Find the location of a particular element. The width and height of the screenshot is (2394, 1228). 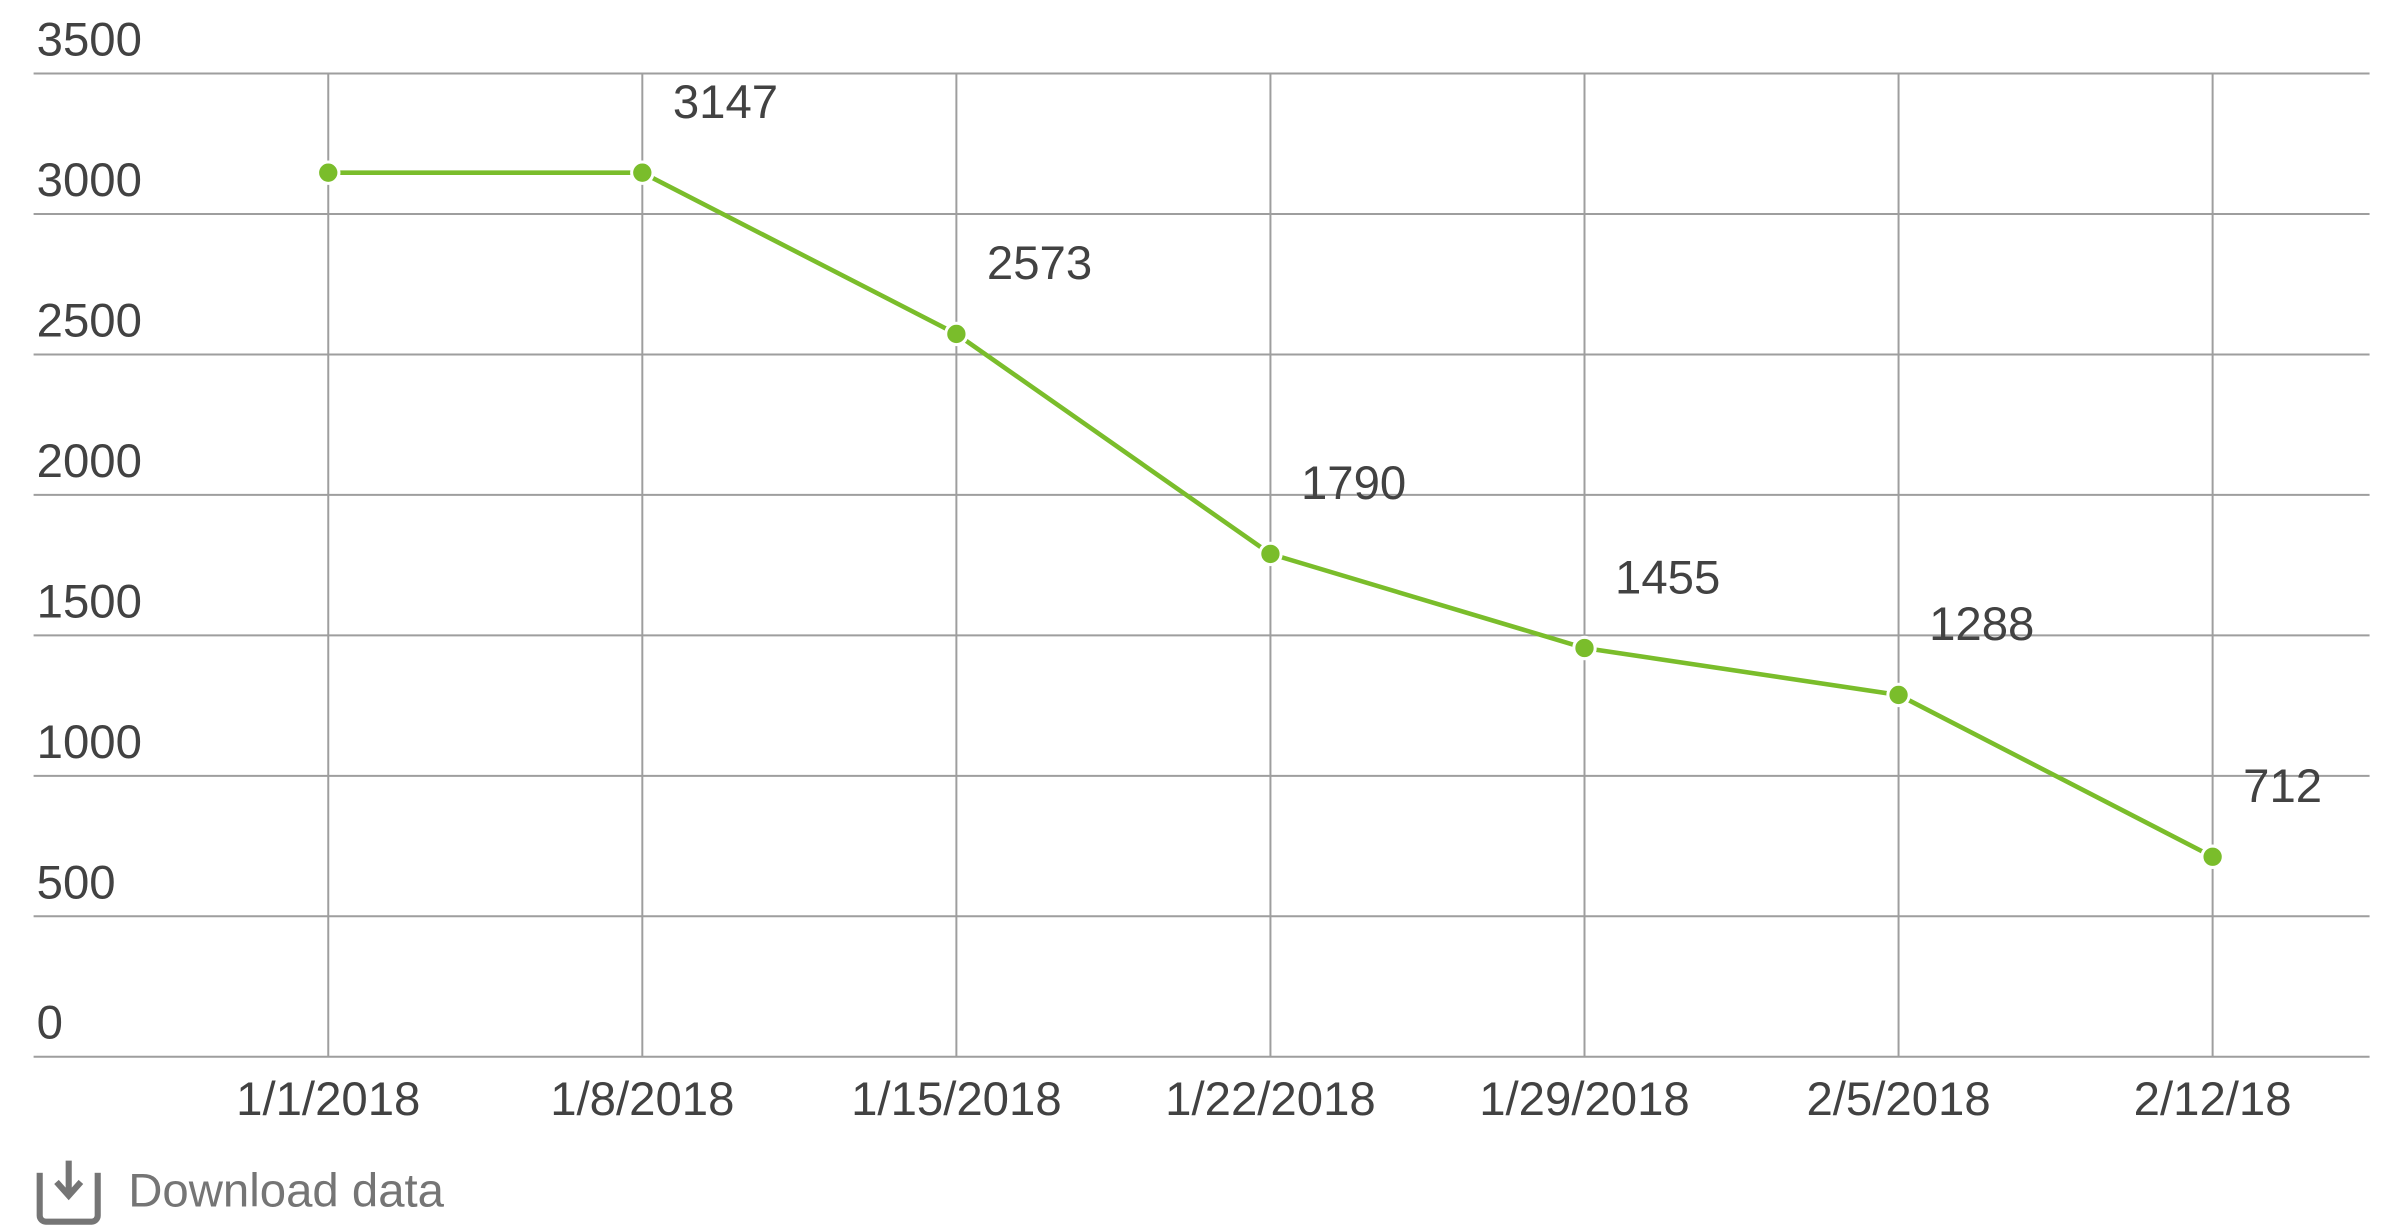

download-button: Download data is located at coordinates (237, 1188).